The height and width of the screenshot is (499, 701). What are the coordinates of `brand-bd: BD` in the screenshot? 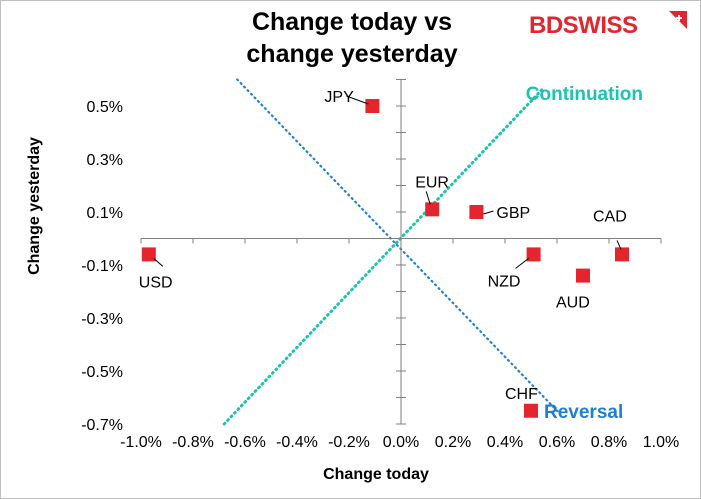 It's located at (546, 25).